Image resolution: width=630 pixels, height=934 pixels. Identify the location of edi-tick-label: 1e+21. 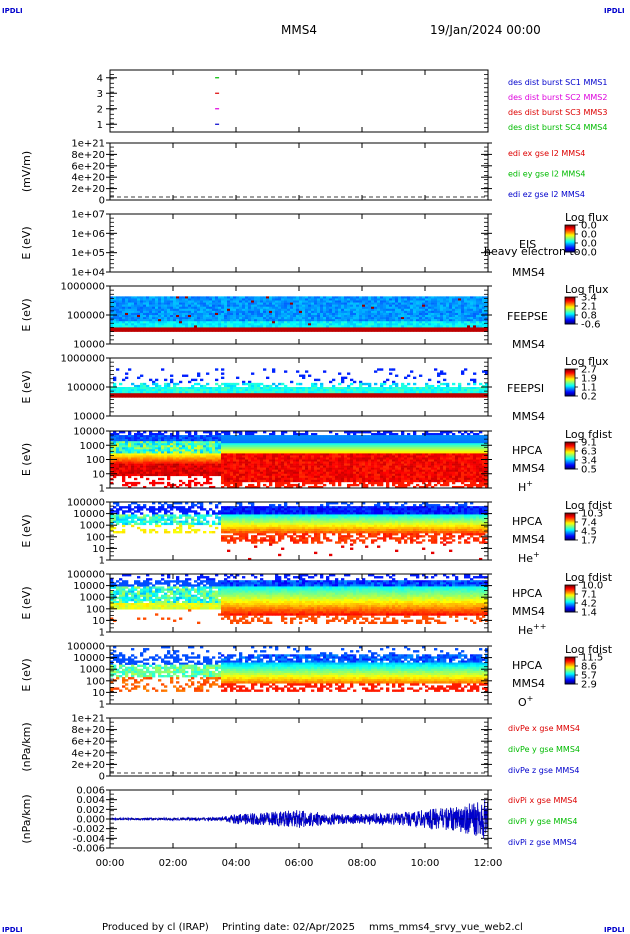
(88, 144).